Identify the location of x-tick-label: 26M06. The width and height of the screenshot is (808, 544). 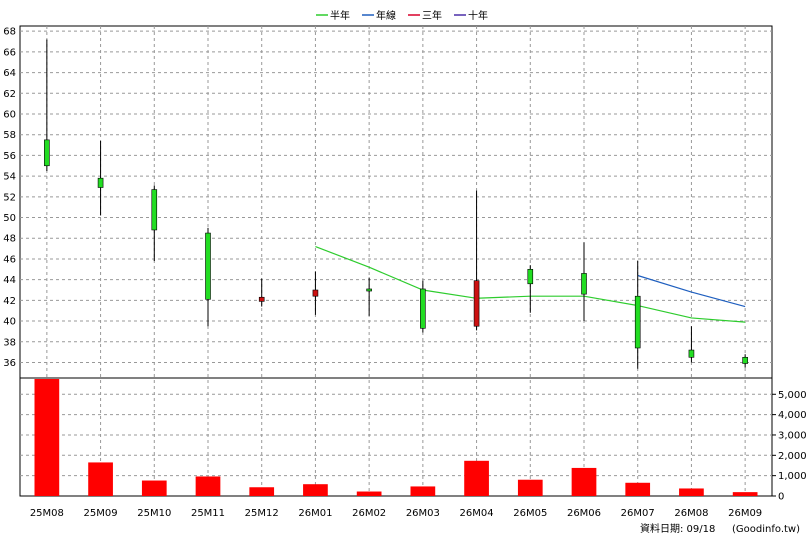
(584, 513).